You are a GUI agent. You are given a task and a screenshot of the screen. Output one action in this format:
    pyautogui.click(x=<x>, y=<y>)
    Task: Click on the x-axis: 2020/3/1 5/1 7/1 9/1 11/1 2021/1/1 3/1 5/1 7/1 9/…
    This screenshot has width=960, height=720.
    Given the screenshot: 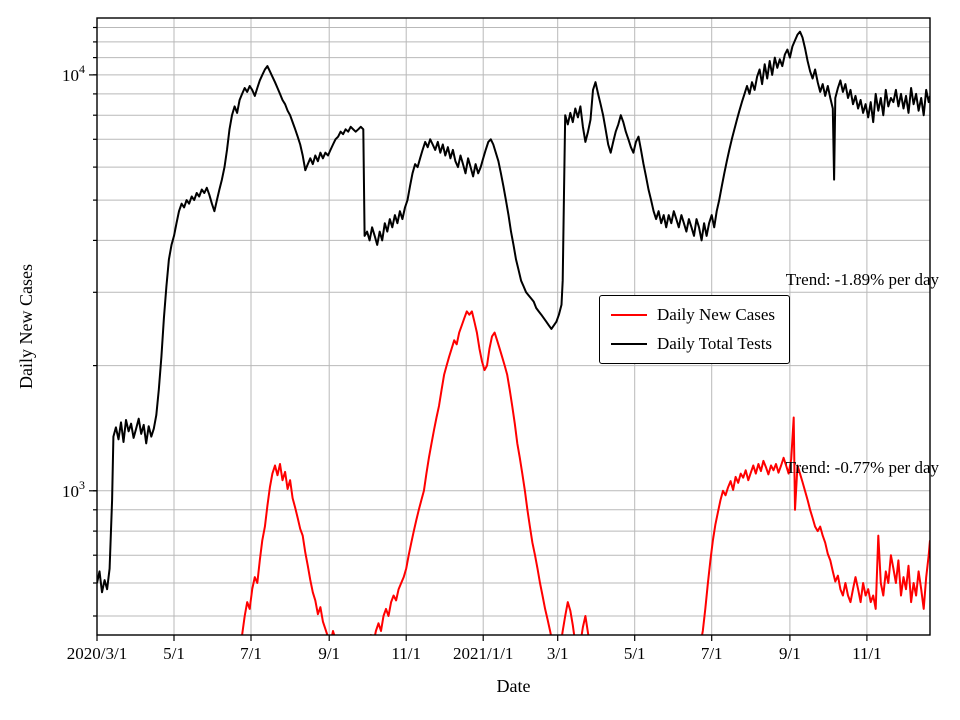 What is the action you would take?
    pyautogui.click(x=474, y=649)
    